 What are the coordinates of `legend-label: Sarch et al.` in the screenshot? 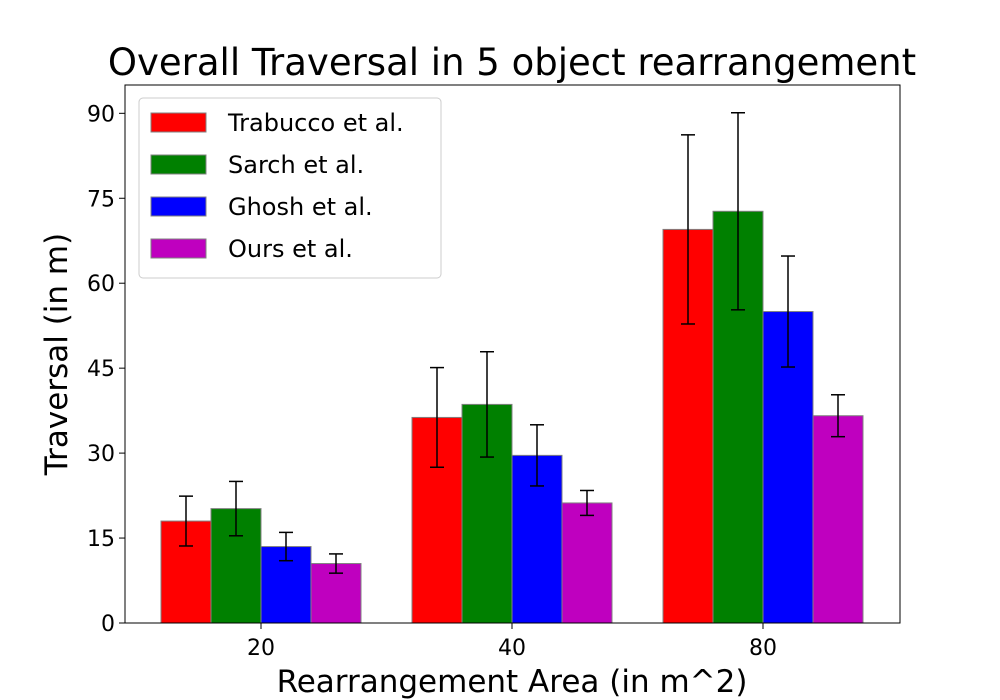 It's located at (296, 165).